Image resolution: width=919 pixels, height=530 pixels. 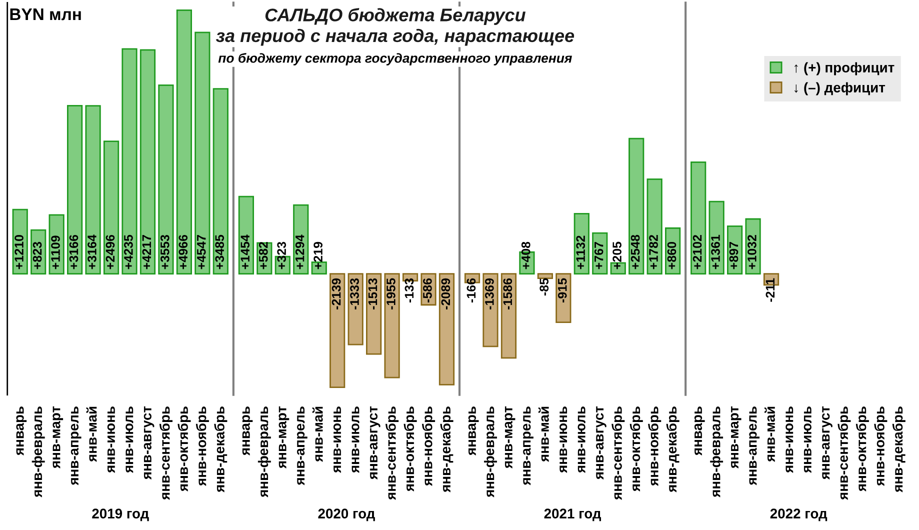 What do you see at coordinates (318, 256) in the screenshot?
I see `data-label: +219` at bounding box center [318, 256].